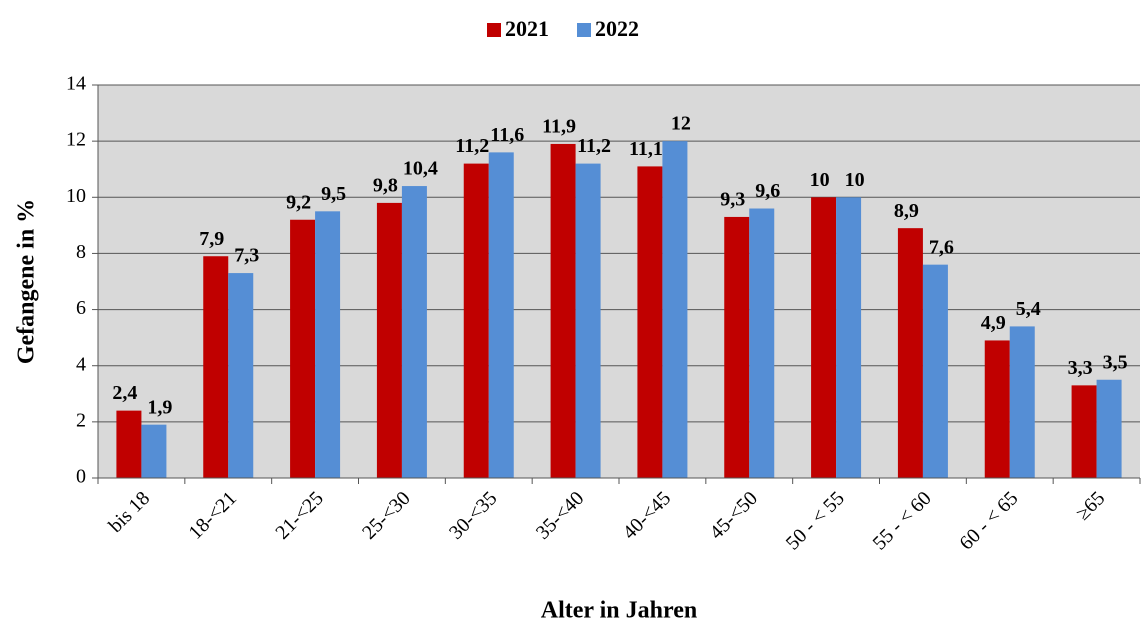  I want to click on x-tick-label: 40-<45, so click(647, 515).